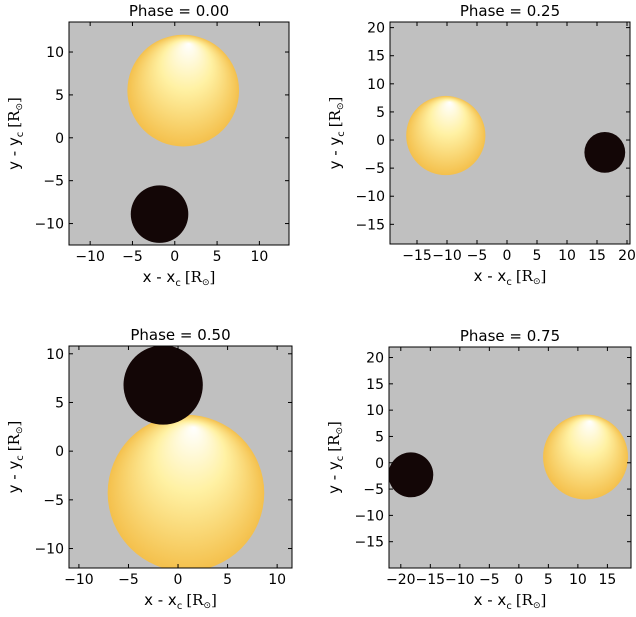 This screenshot has width=636, height=617. What do you see at coordinates (180, 335) in the screenshot?
I see `chart-title: Phase = 0.50` at bounding box center [180, 335].